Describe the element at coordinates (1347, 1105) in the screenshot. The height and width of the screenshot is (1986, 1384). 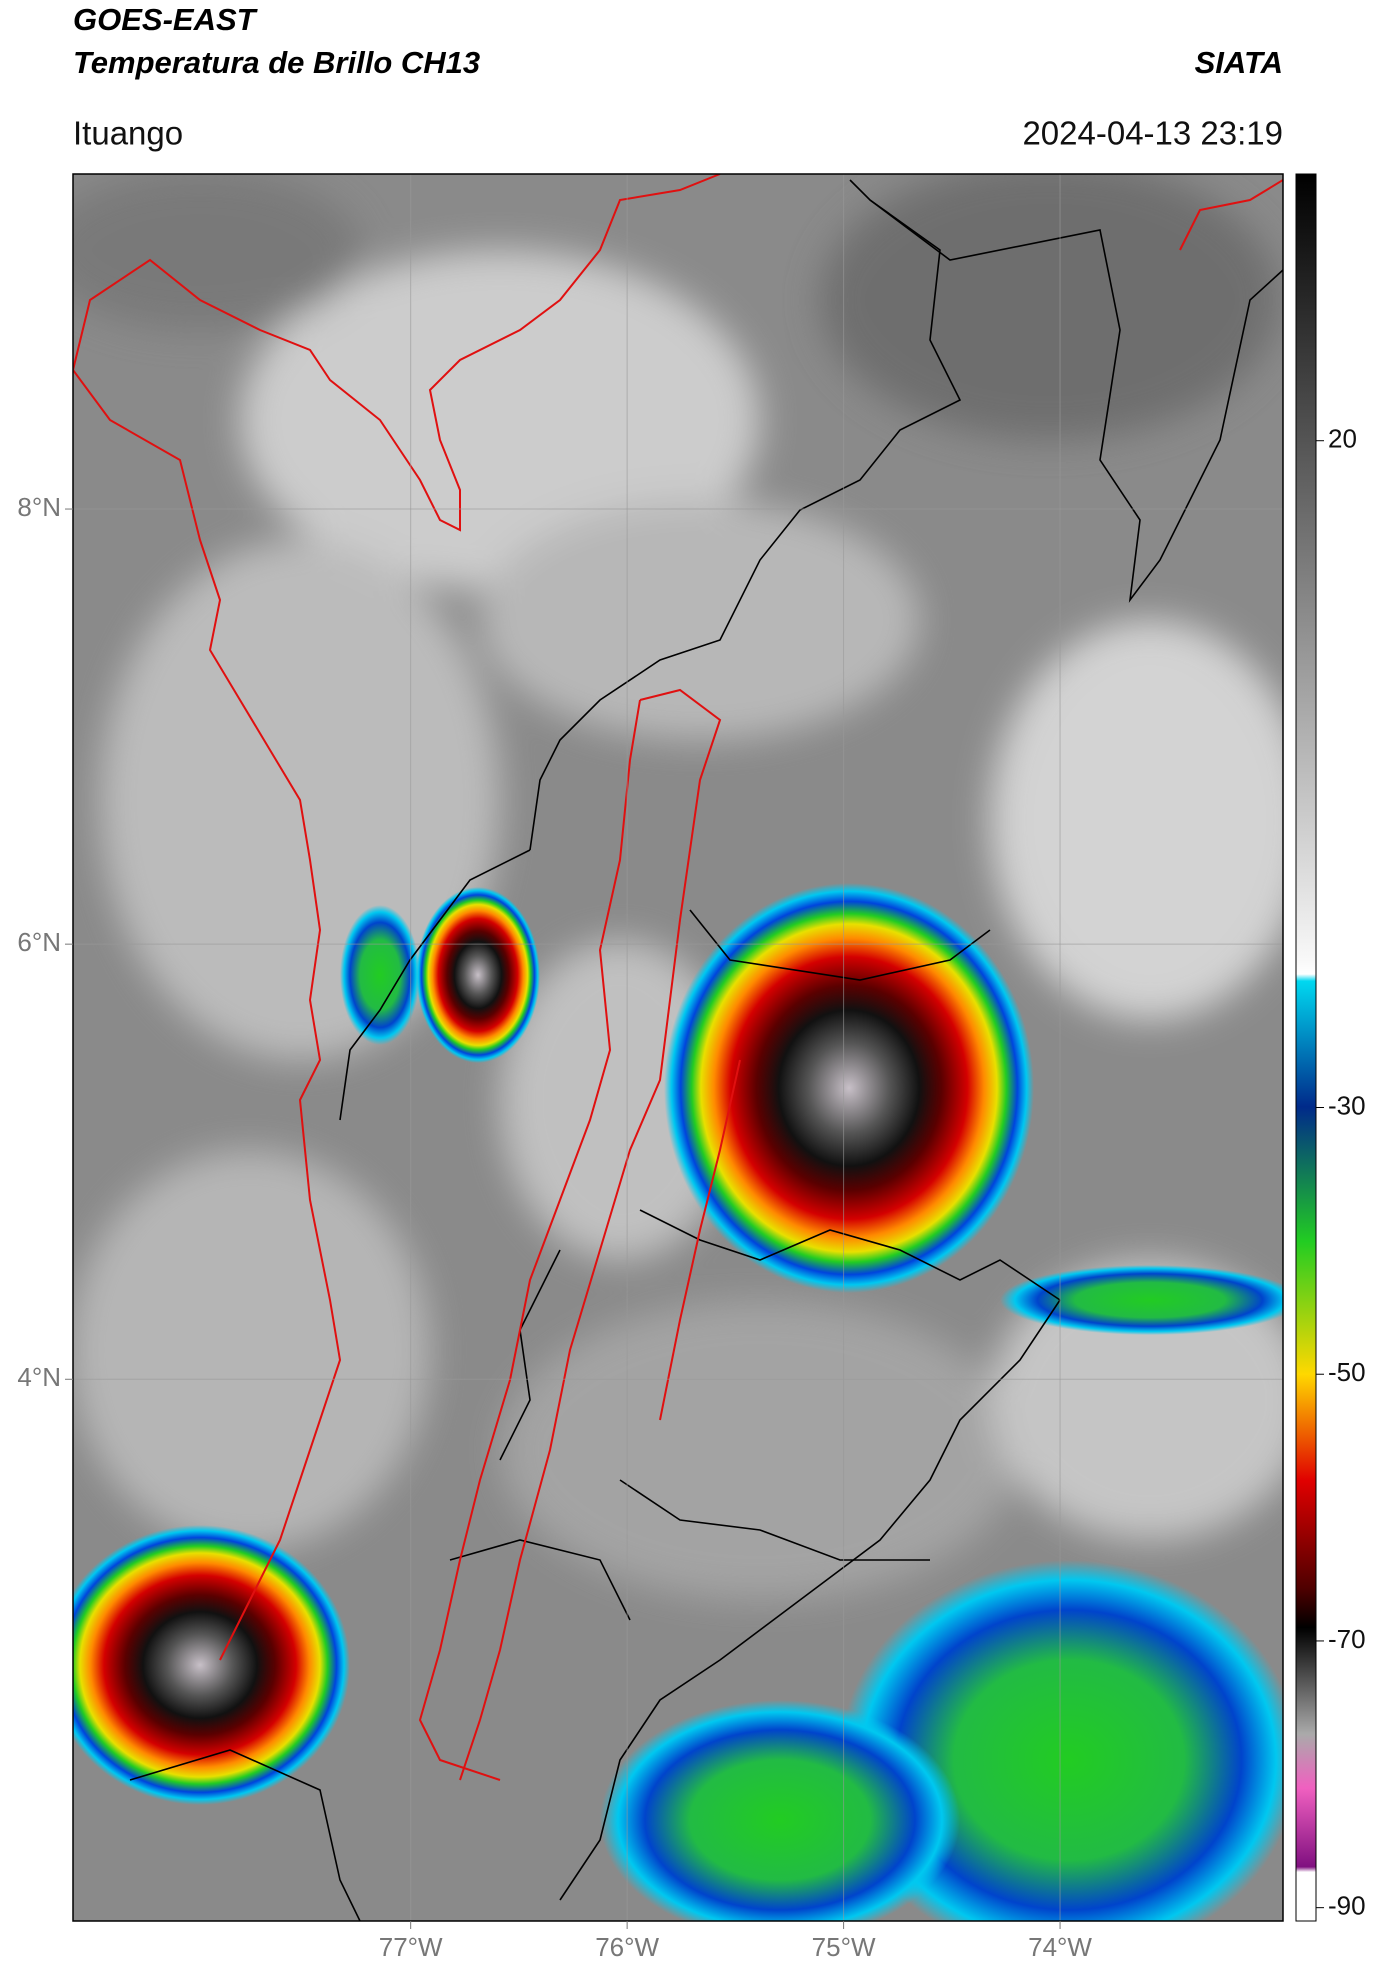
I see `colorbar-tick-label: -30` at that location.